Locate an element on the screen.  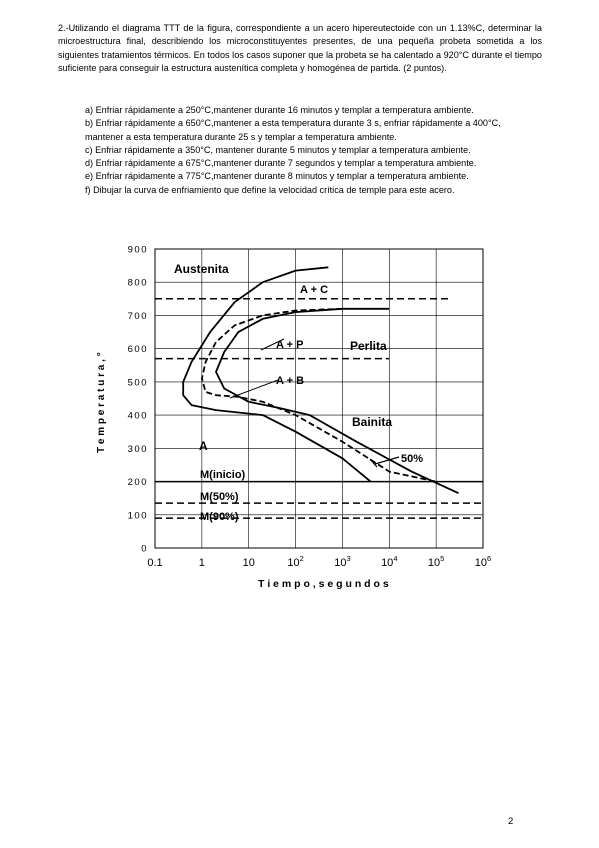
y-tick-labels: 900 800 700 600 500 400 300 200 100 0 is located at coordinates (138, 400).